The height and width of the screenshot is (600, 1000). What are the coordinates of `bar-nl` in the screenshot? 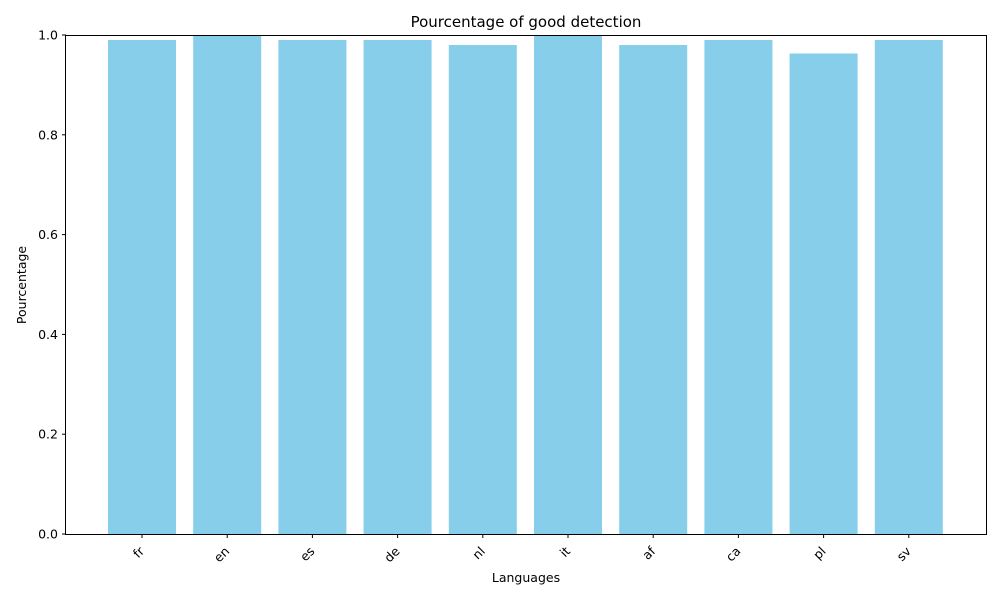 It's located at (482, 289).